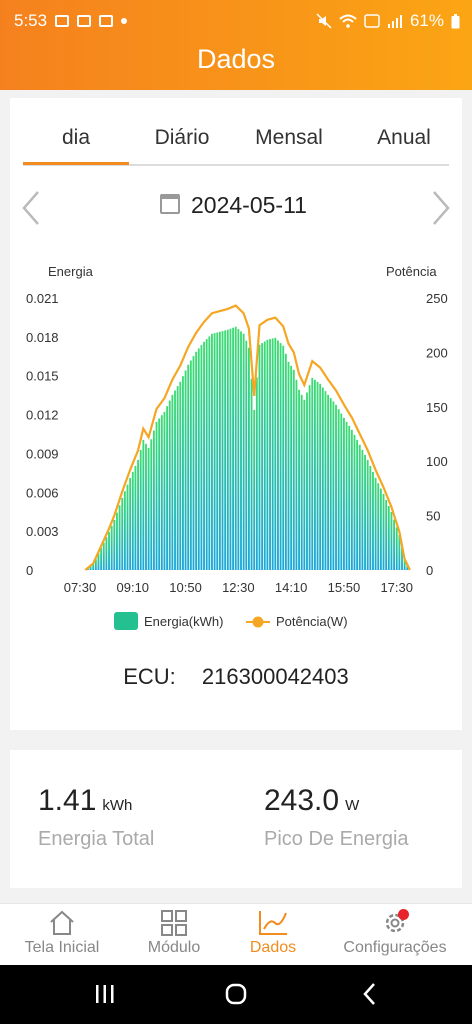 The image size is (472, 1024). What do you see at coordinates (76, 137) in the screenshot?
I see `tab-dia: dia` at bounding box center [76, 137].